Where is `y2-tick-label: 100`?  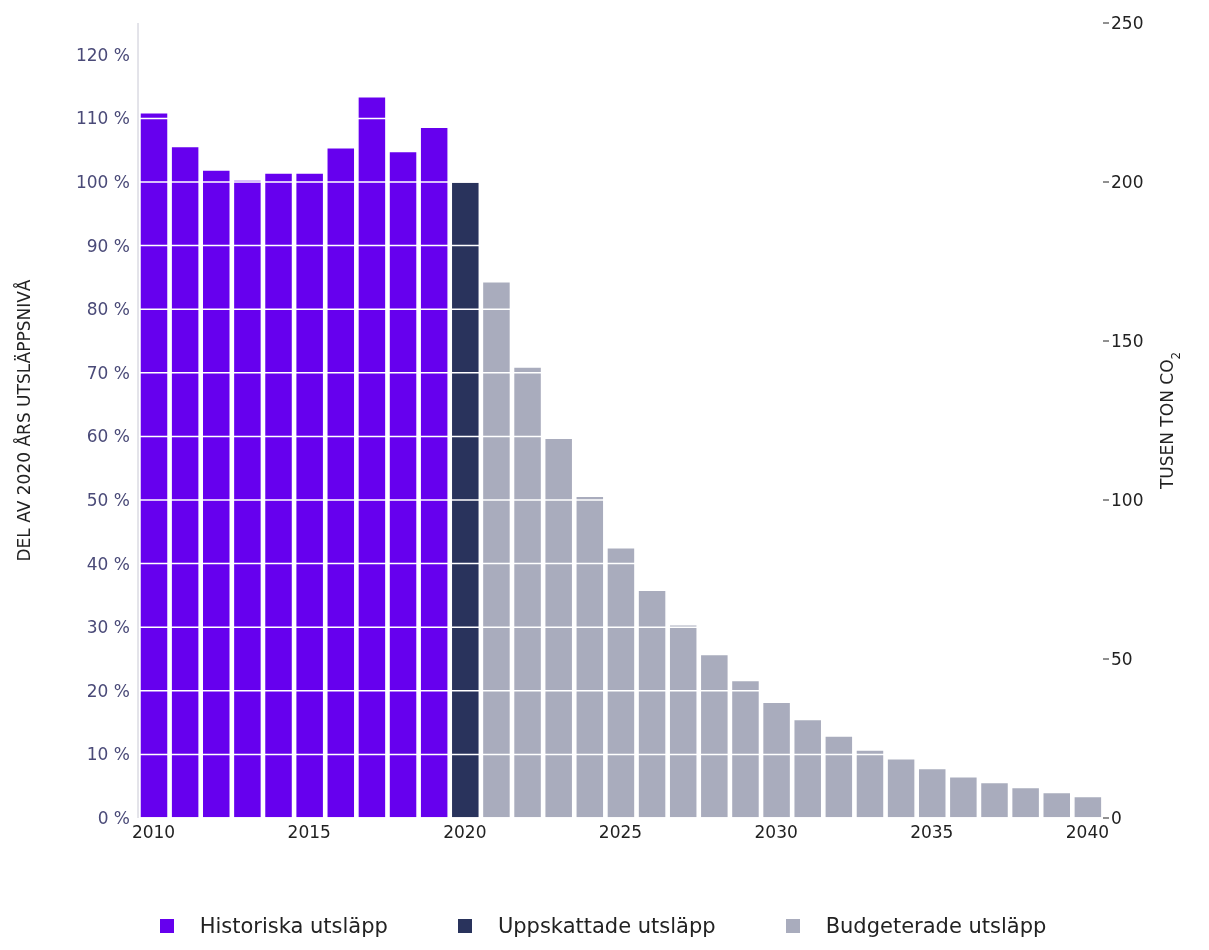 y2-tick-label: 100 is located at coordinates (1127, 500).